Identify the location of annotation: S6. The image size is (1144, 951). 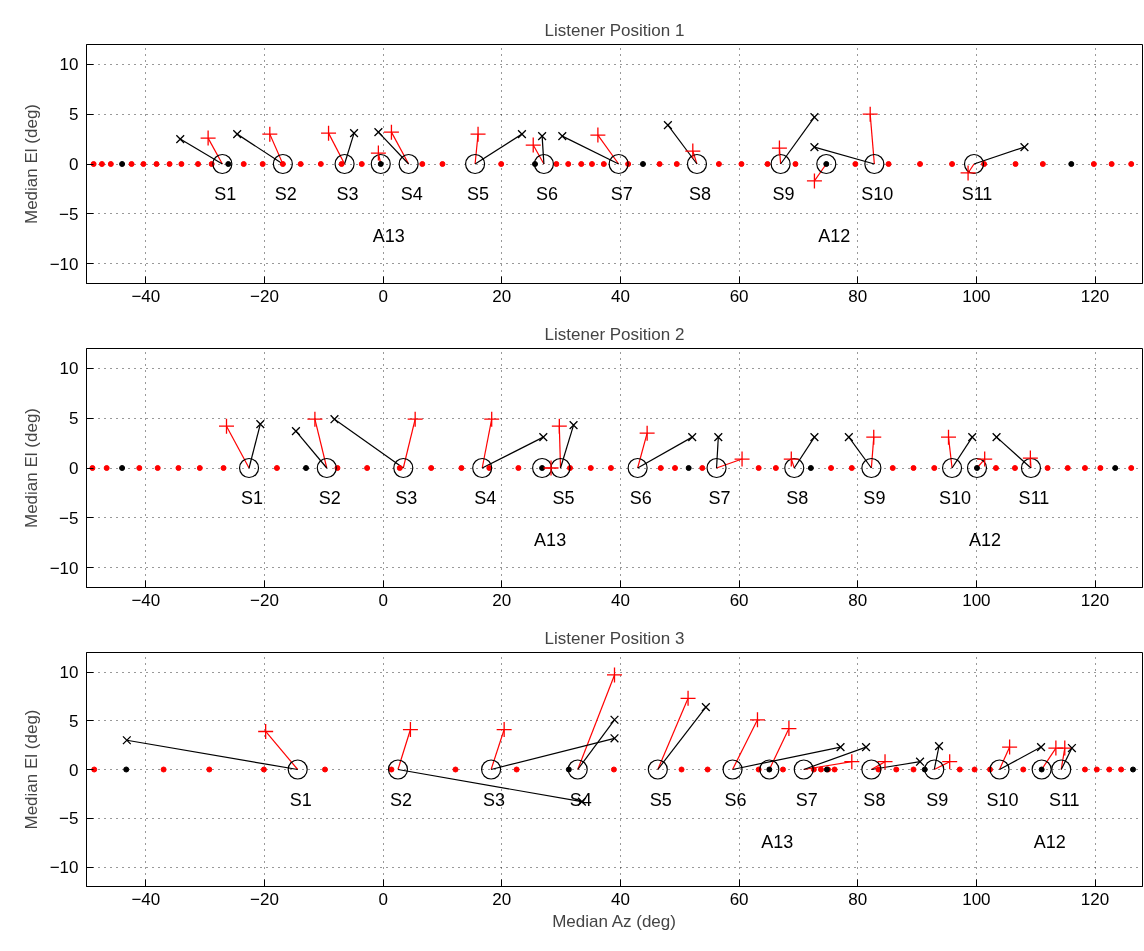
(735, 799).